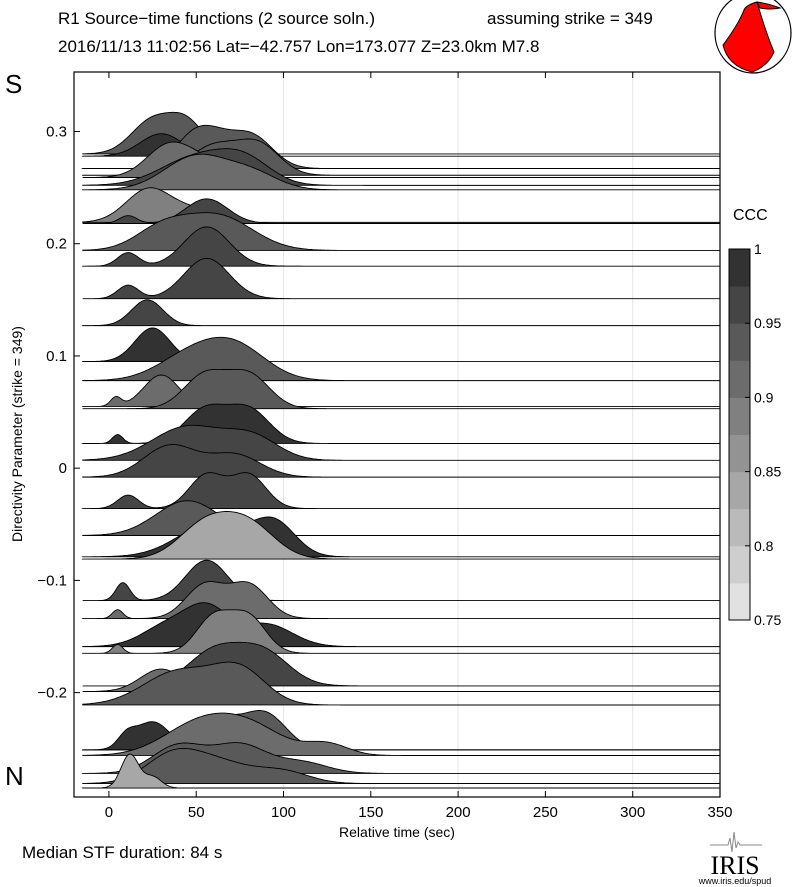 This screenshot has width=792, height=887. What do you see at coordinates (56, 356) in the screenshot?
I see `y-tick-label: 0.1` at bounding box center [56, 356].